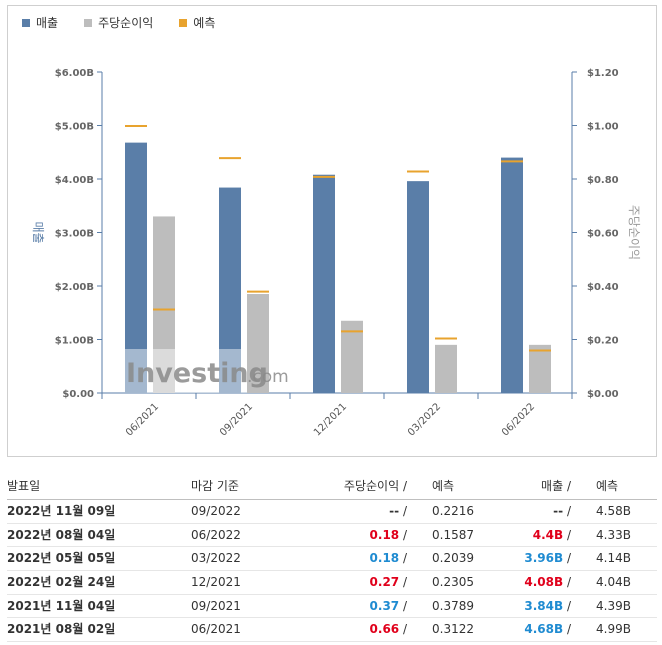 Image resolution: width=662 pixels, height=645 pixels. I want to click on x-tick-label: 12/2021, so click(330, 419).